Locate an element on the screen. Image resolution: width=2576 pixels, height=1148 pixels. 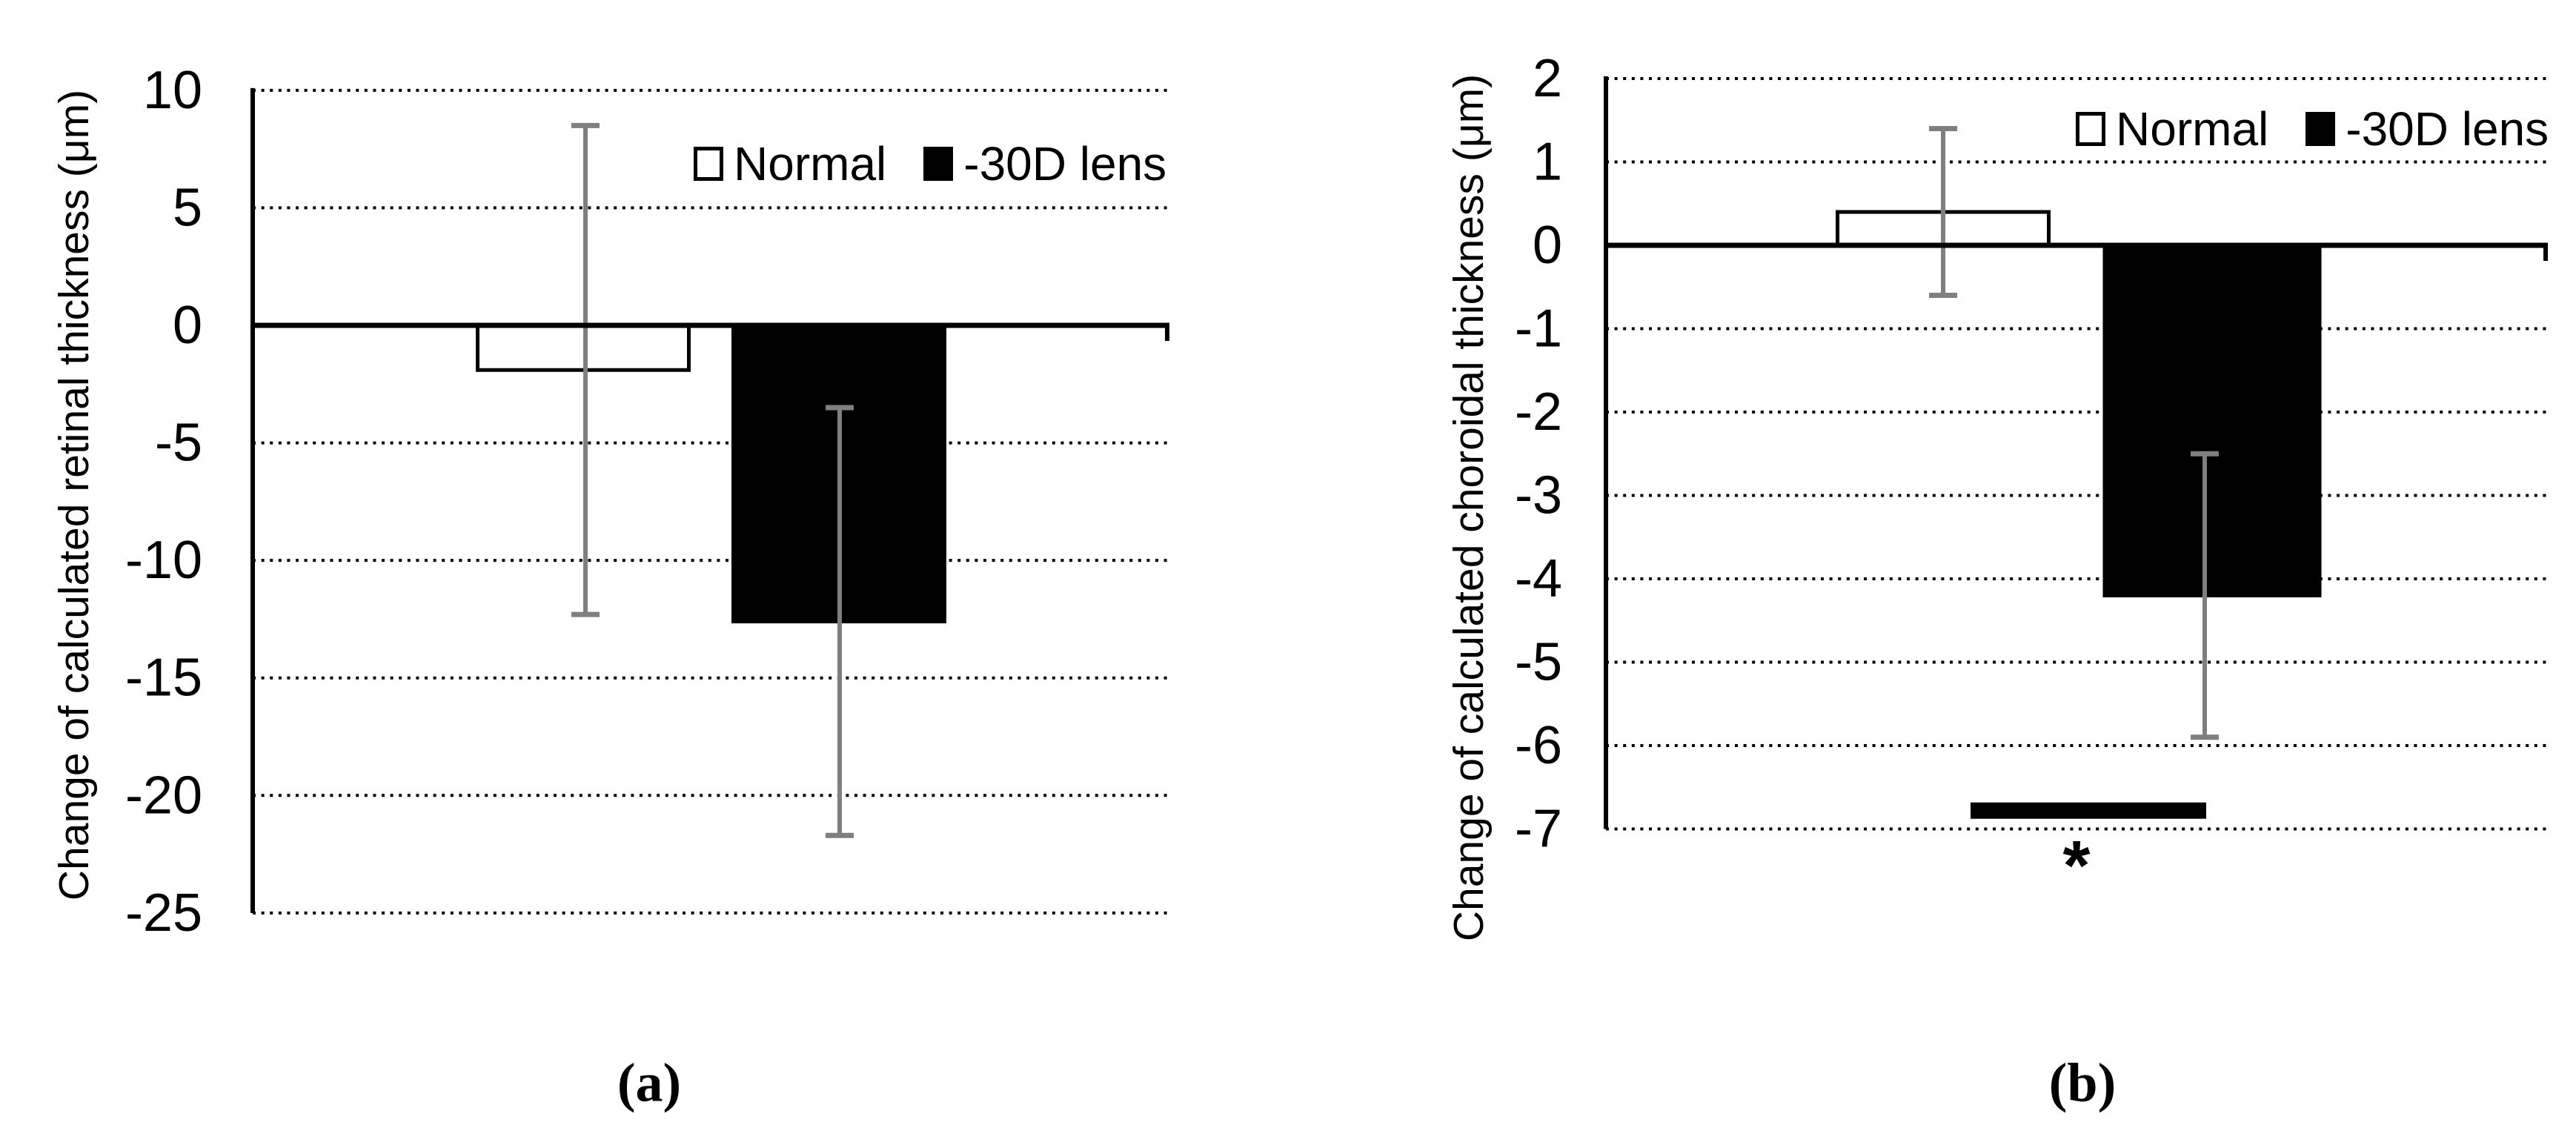
y-tick-label: -4 is located at coordinates (1538, 578).